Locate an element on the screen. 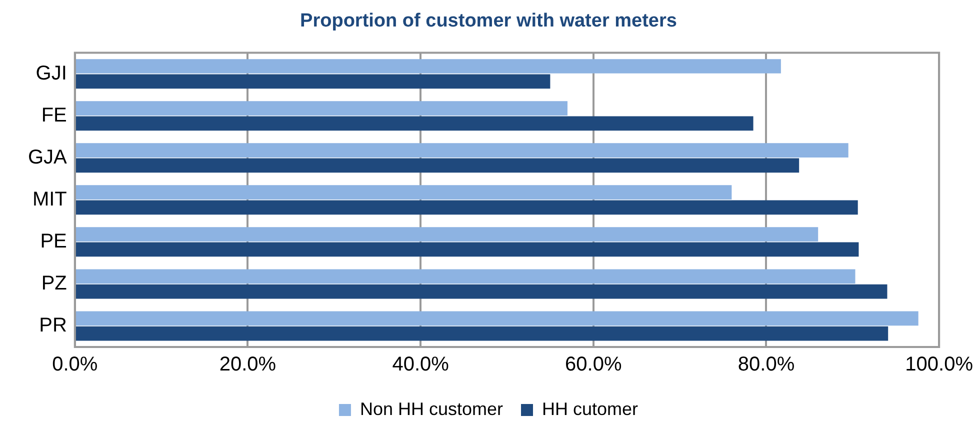  legend-label: Non HH customer is located at coordinates (432, 408).